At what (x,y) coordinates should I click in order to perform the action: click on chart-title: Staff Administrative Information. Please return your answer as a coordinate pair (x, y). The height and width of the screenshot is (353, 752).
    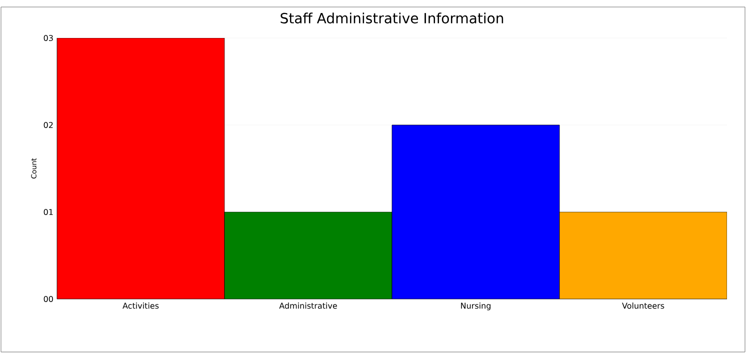
    Looking at the image, I should click on (392, 18).